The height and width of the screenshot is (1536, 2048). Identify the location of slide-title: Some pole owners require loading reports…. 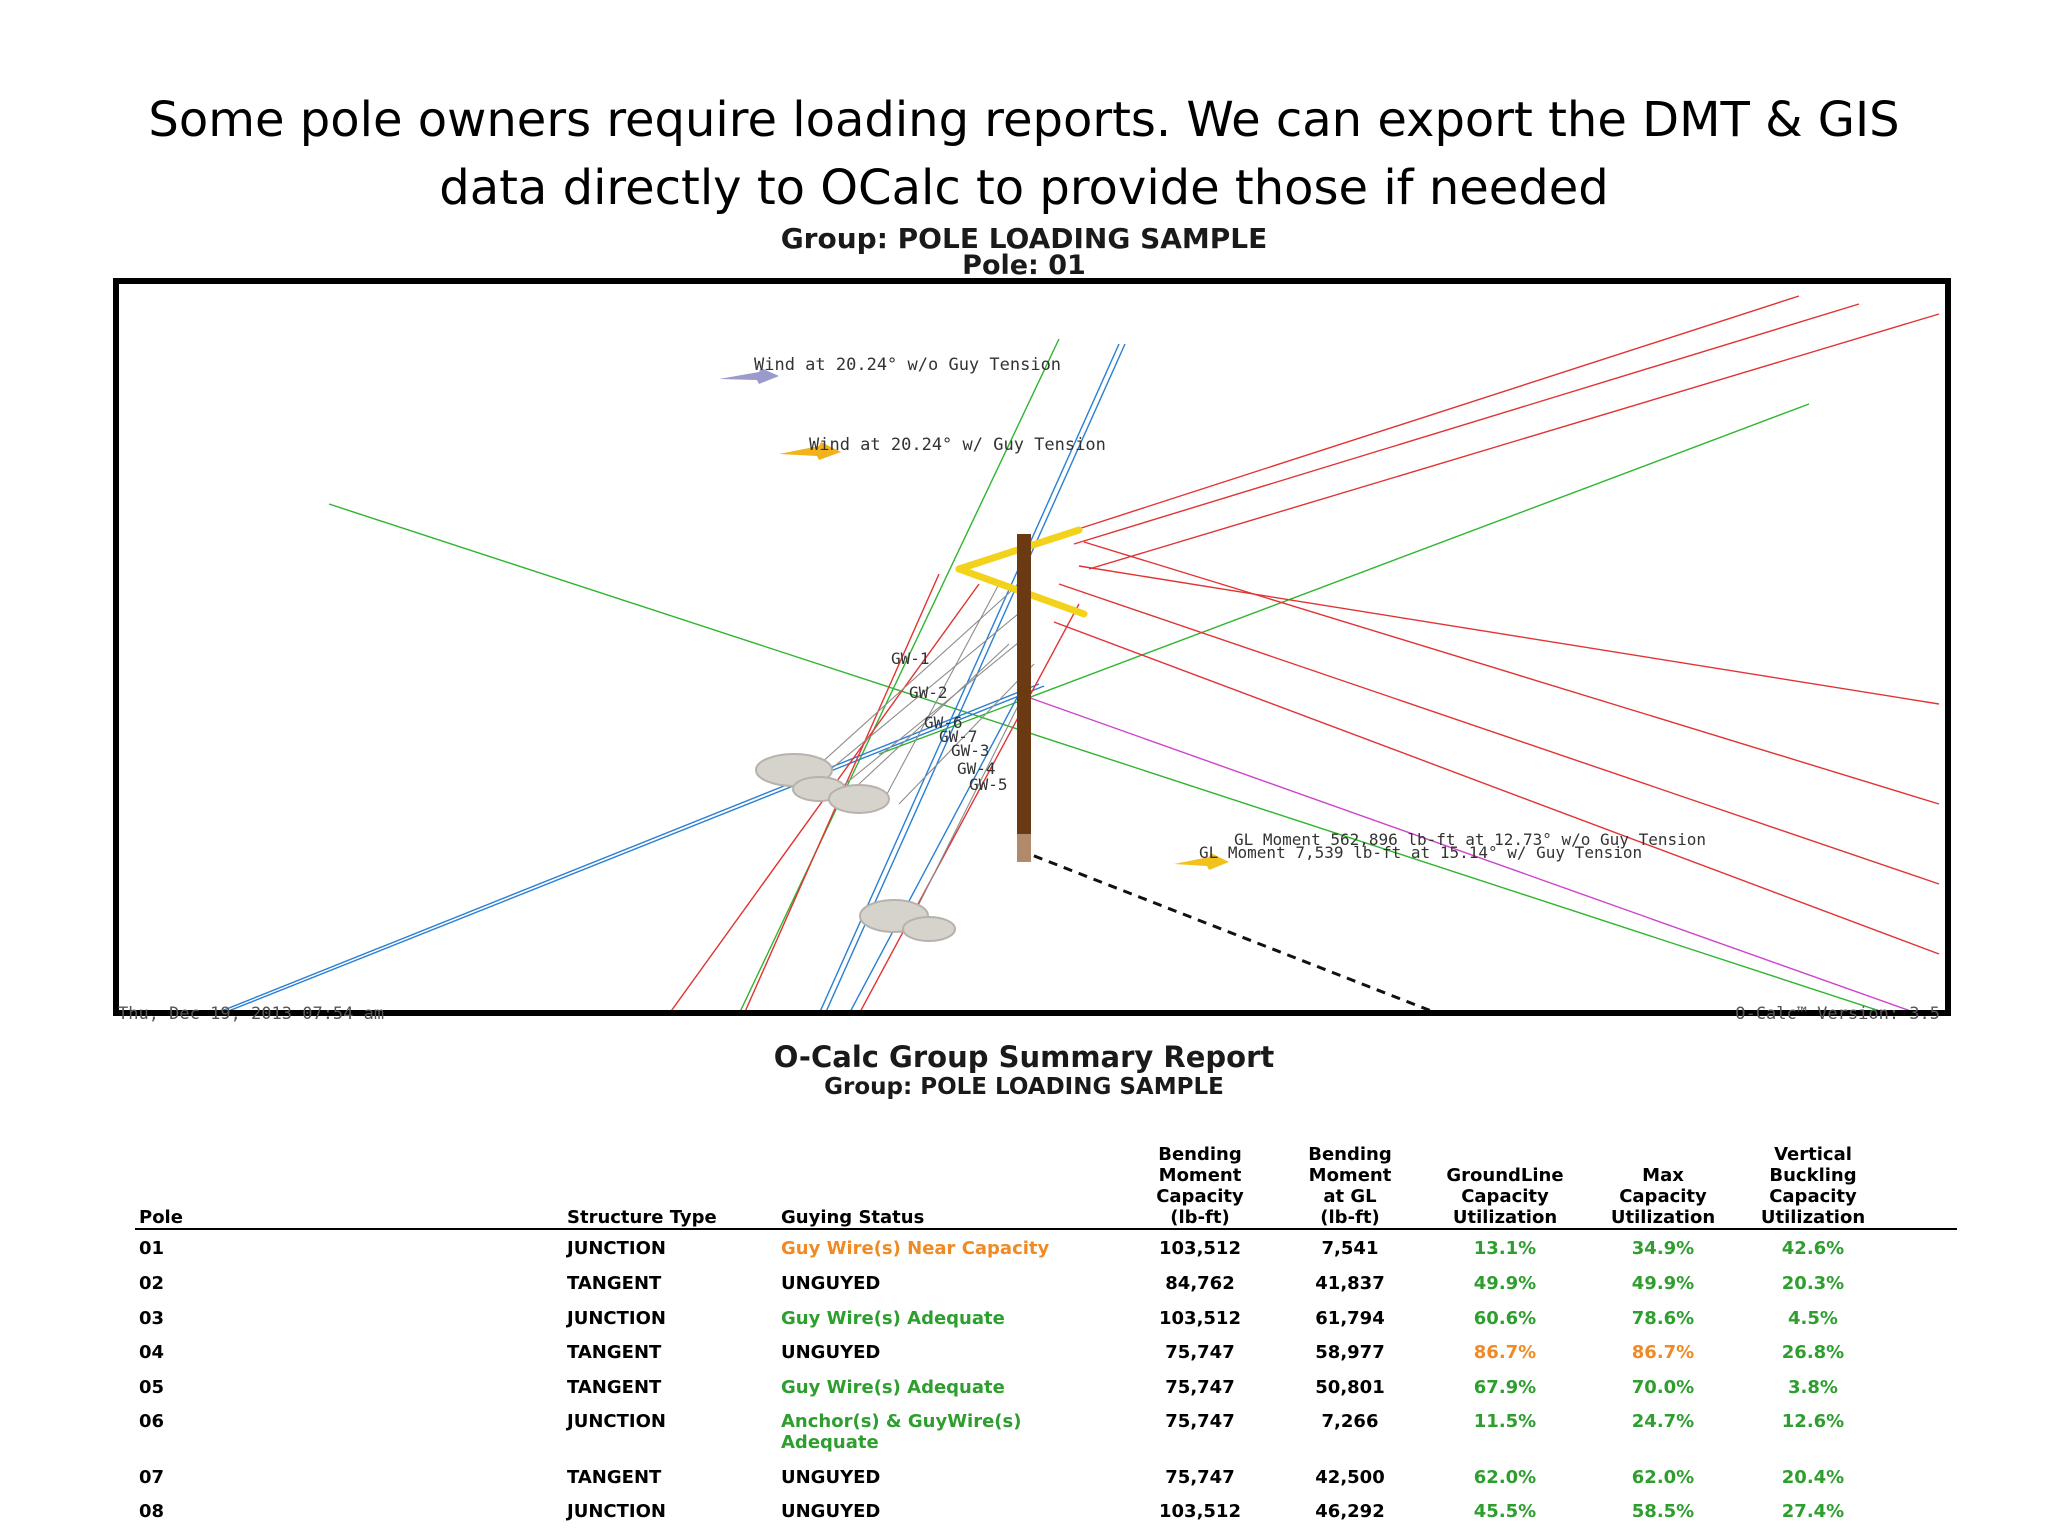
(1024, 154).